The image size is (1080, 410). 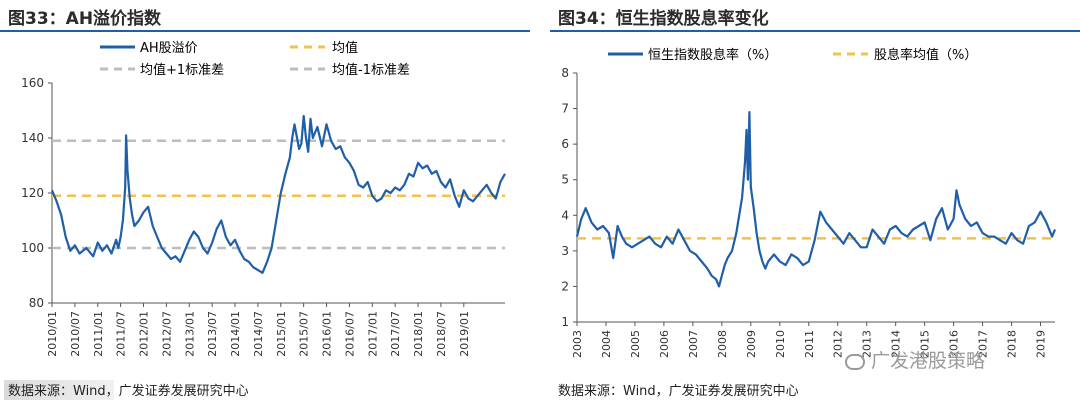 What do you see at coordinates (855, 361) in the screenshot?
I see `wechat-icon` at bounding box center [855, 361].